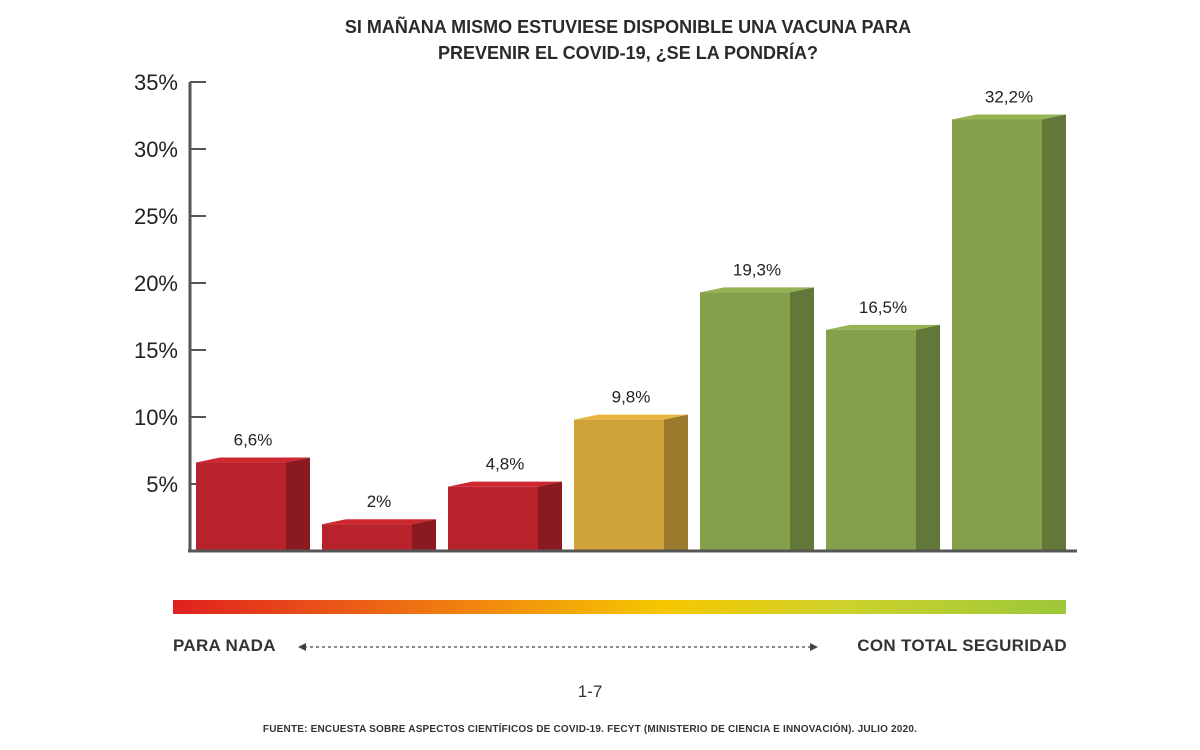 The width and height of the screenshot is (1200, 750). I want to click on y-tick-label: 5%, so click(162, 484).